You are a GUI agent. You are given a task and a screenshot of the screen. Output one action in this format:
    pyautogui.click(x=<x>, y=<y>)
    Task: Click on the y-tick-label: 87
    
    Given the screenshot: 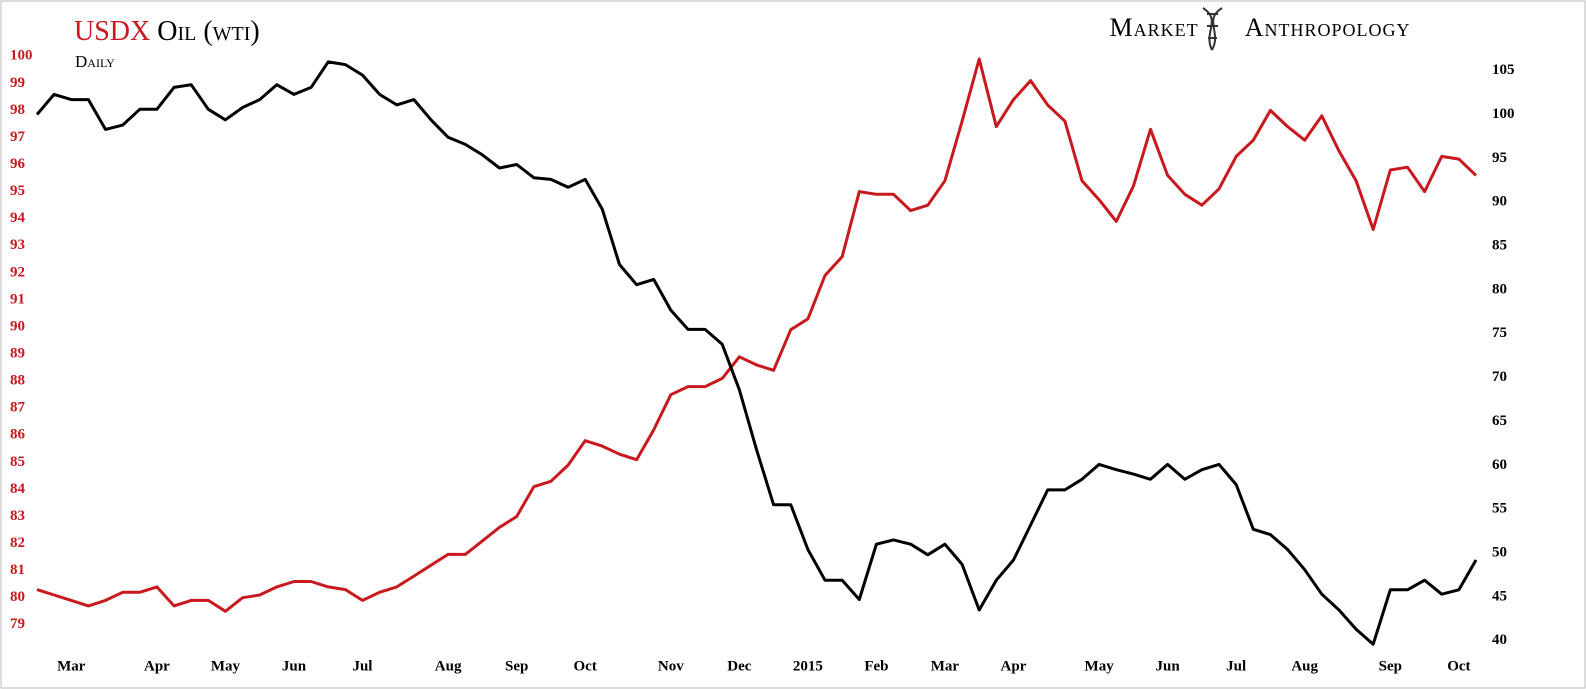 What is the action you would take?
    pyautogui.click(x=18, y=408)
    